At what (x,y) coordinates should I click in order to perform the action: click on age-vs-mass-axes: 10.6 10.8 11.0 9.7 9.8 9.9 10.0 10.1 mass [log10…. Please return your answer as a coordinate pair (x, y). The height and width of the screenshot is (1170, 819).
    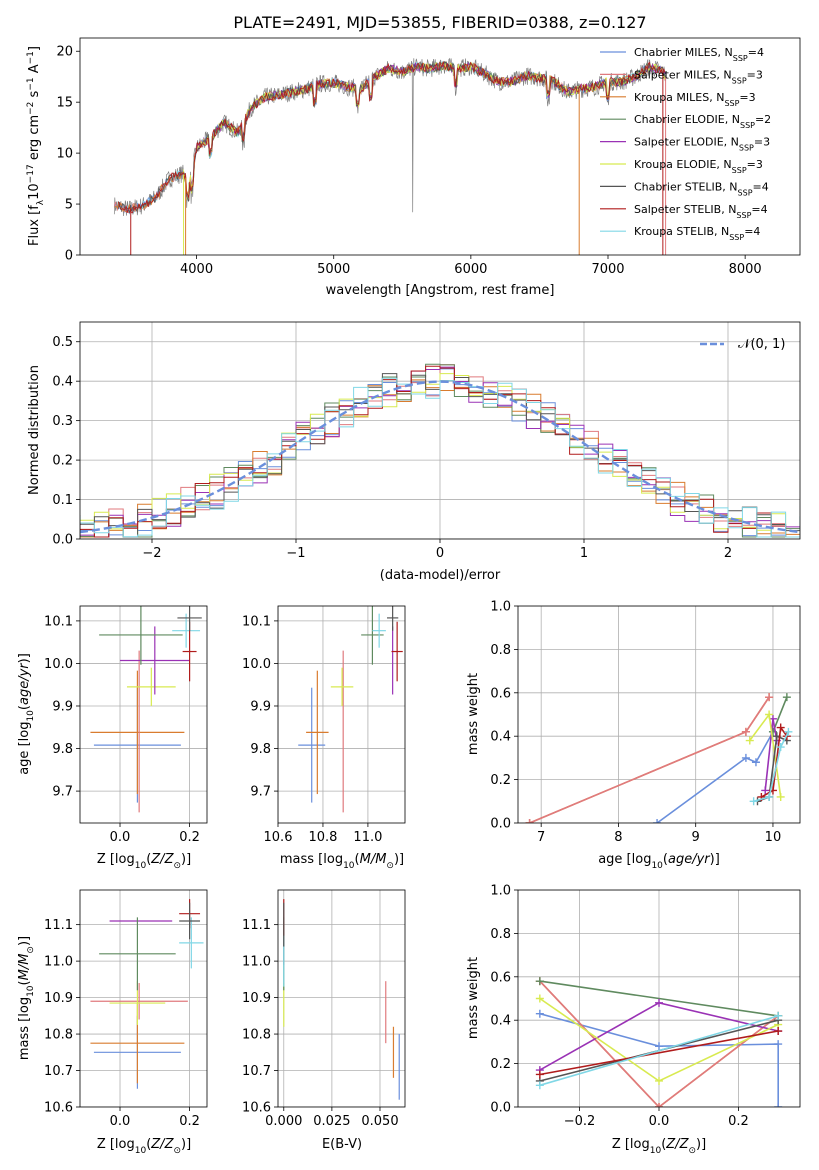
    Looking at the image, I should click on (324, 738).